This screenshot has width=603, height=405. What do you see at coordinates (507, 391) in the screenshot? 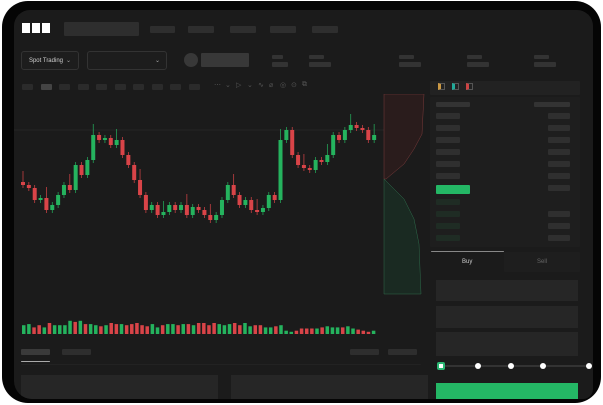
I see `buy-button` at bounding box center [507, 391].